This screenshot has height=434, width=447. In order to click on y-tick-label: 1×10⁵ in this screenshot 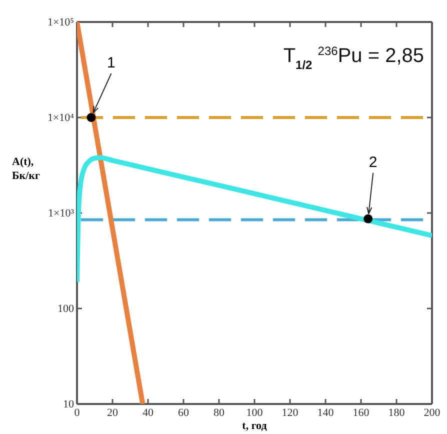, I will do `click(60, 22)`.